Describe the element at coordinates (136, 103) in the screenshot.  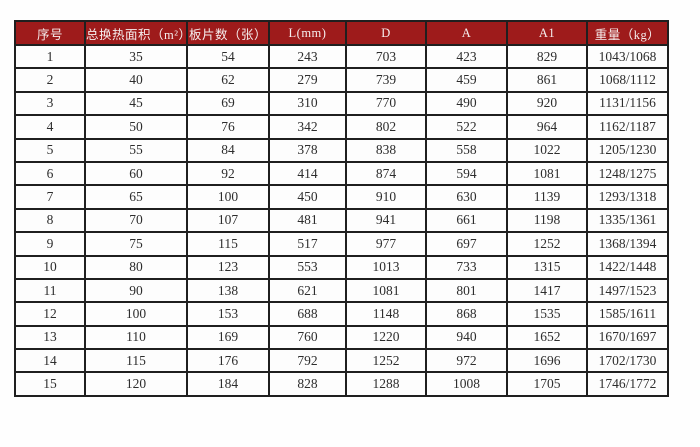
I see `cell-area: 45` at that location.